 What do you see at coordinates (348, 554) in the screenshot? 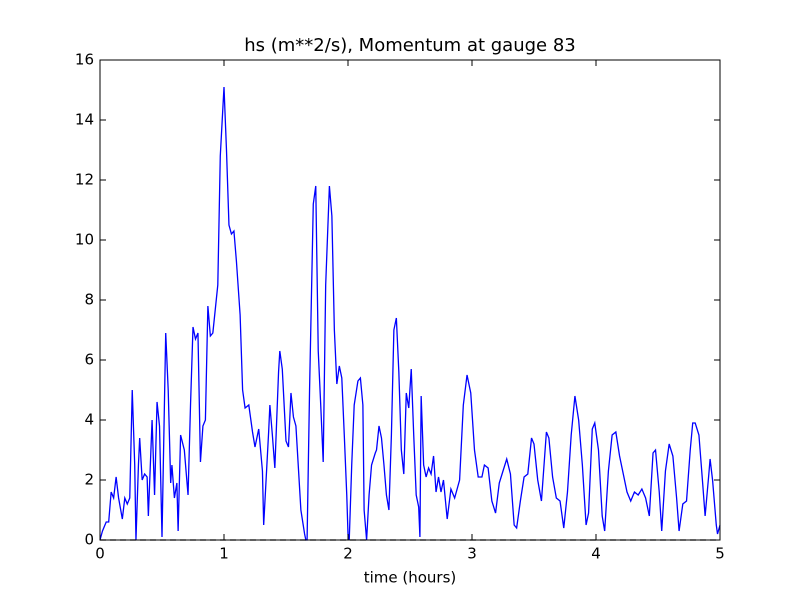
I see `x-tick-label: 2` at bounding box center [348, 554].